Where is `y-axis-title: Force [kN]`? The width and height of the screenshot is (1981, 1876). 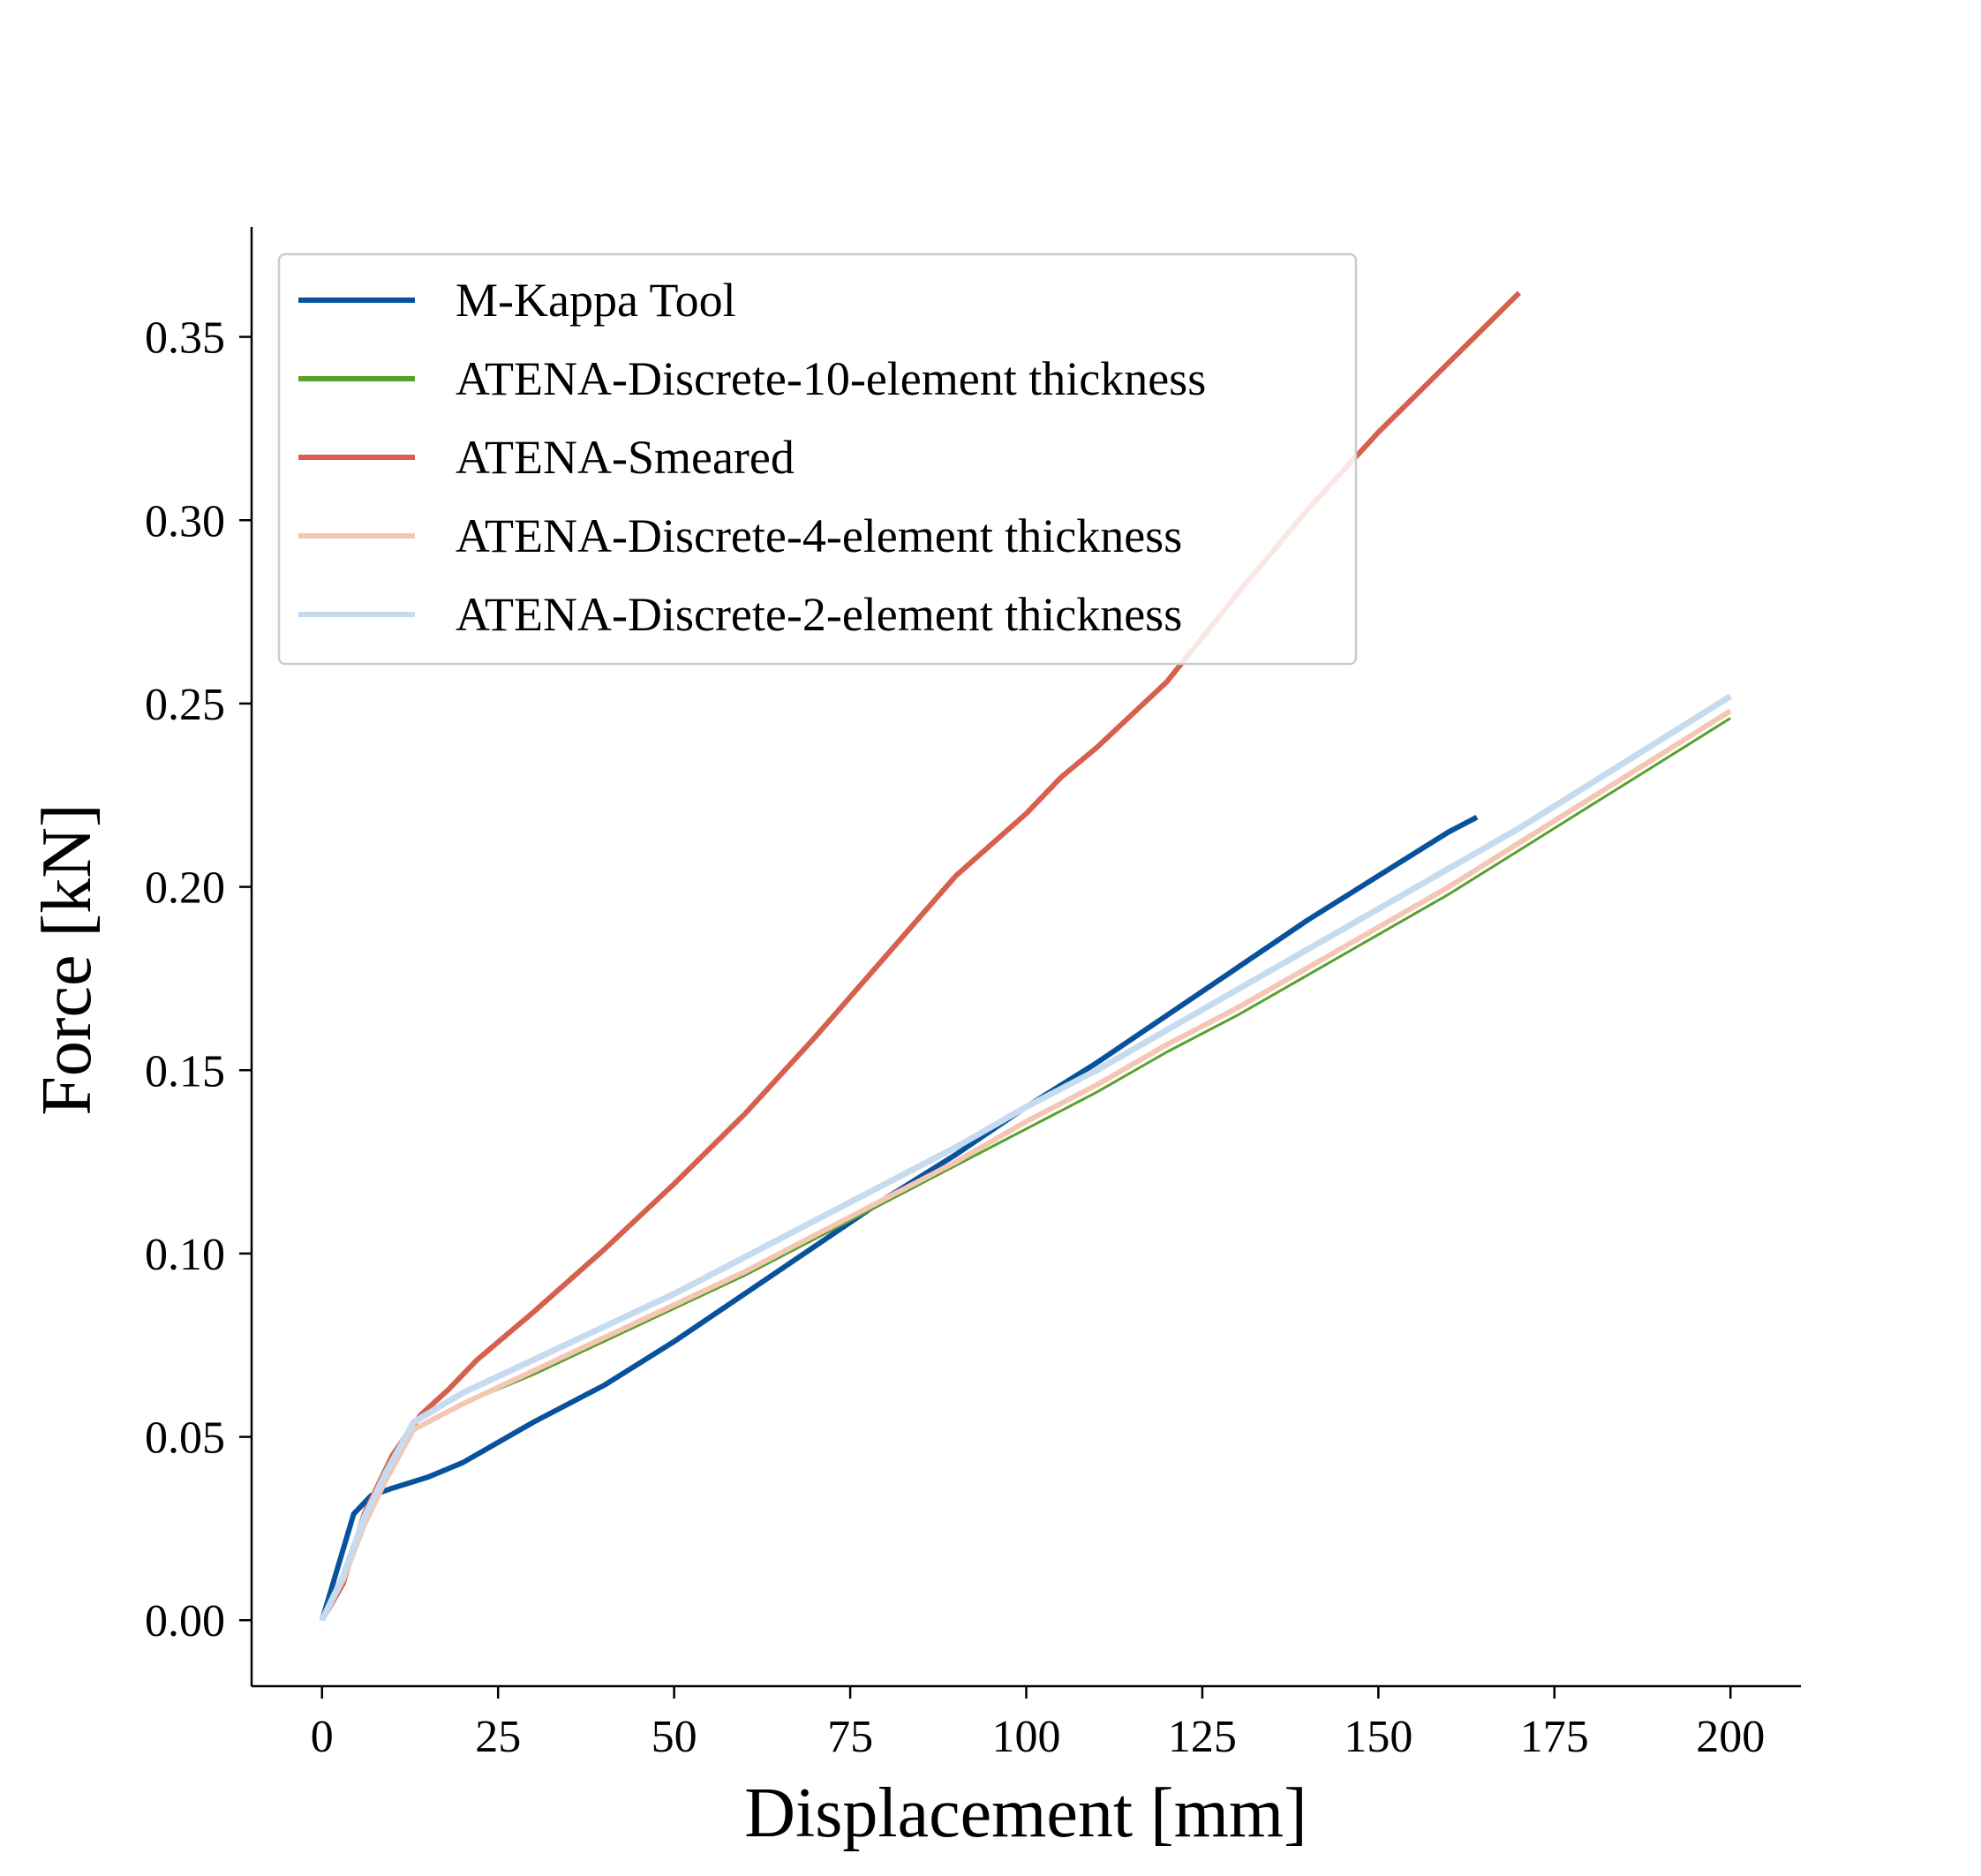
y-axis-title: Force [kN] is located at coordinates (67, 959).